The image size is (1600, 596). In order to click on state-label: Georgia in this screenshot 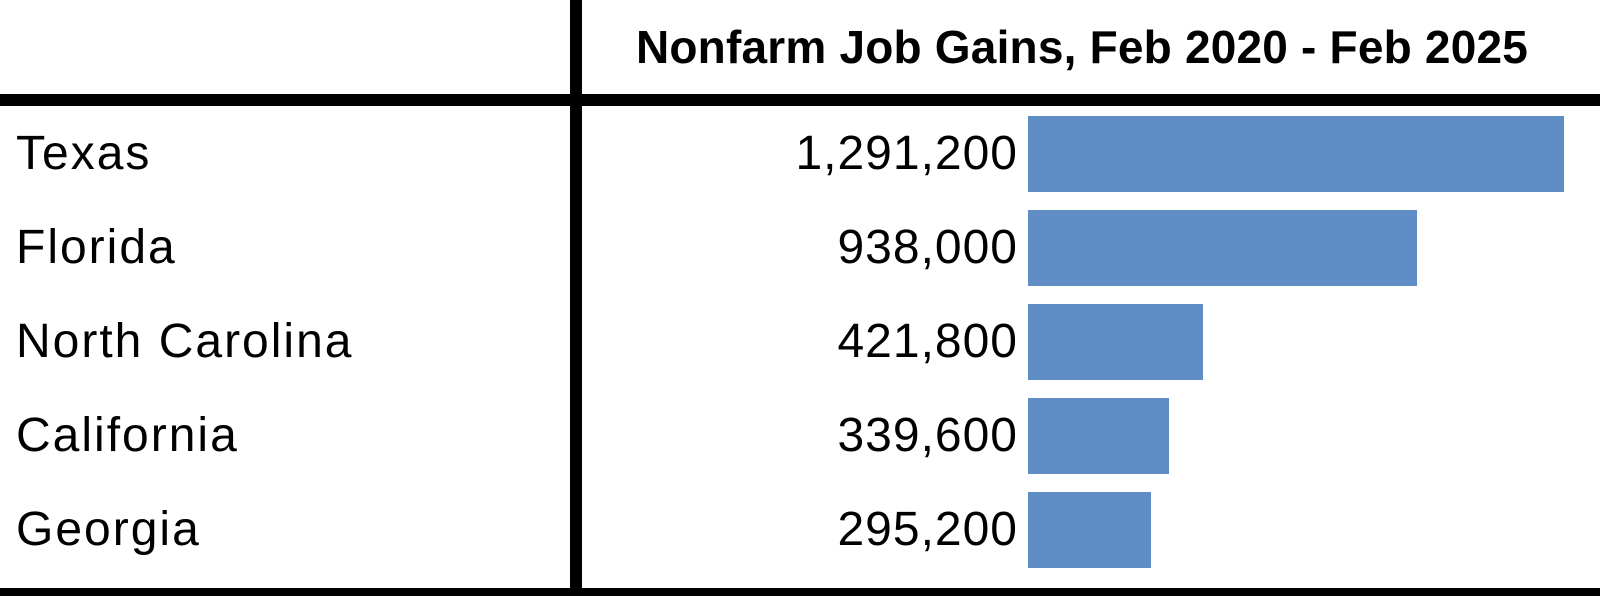, I will do `click(108, 529)`.